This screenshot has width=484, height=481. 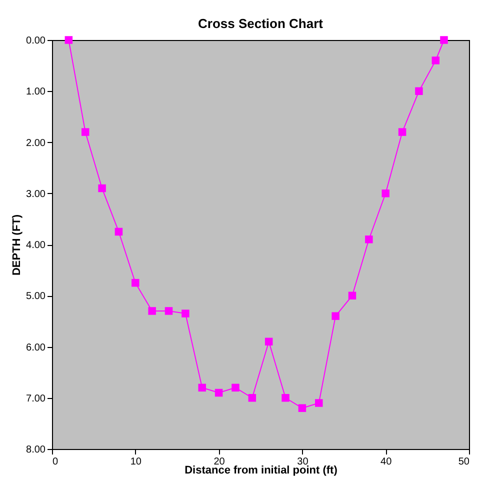 I want to click on y-tick-label: 4.00, so click(x=36, y=245).